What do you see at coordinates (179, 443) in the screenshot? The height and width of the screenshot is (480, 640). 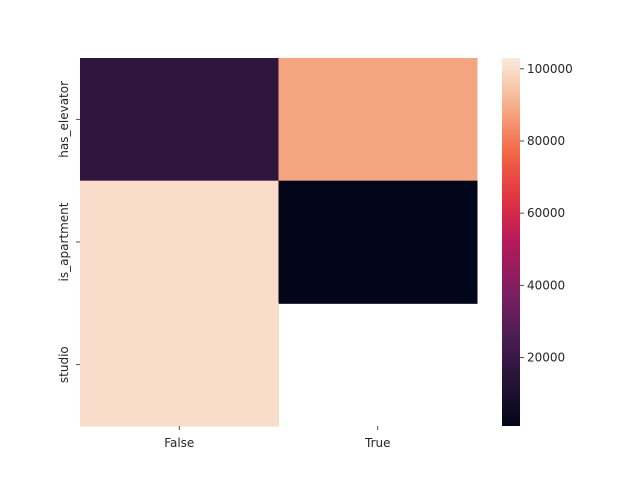 I see `x-tick-label: False` at bounding box center [179, 443].